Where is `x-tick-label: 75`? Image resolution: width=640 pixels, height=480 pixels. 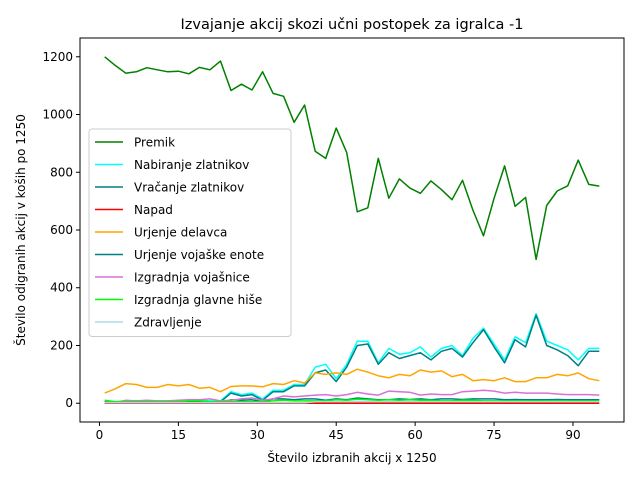 x-tick-label: 75 is located at coordinates (493, 435).